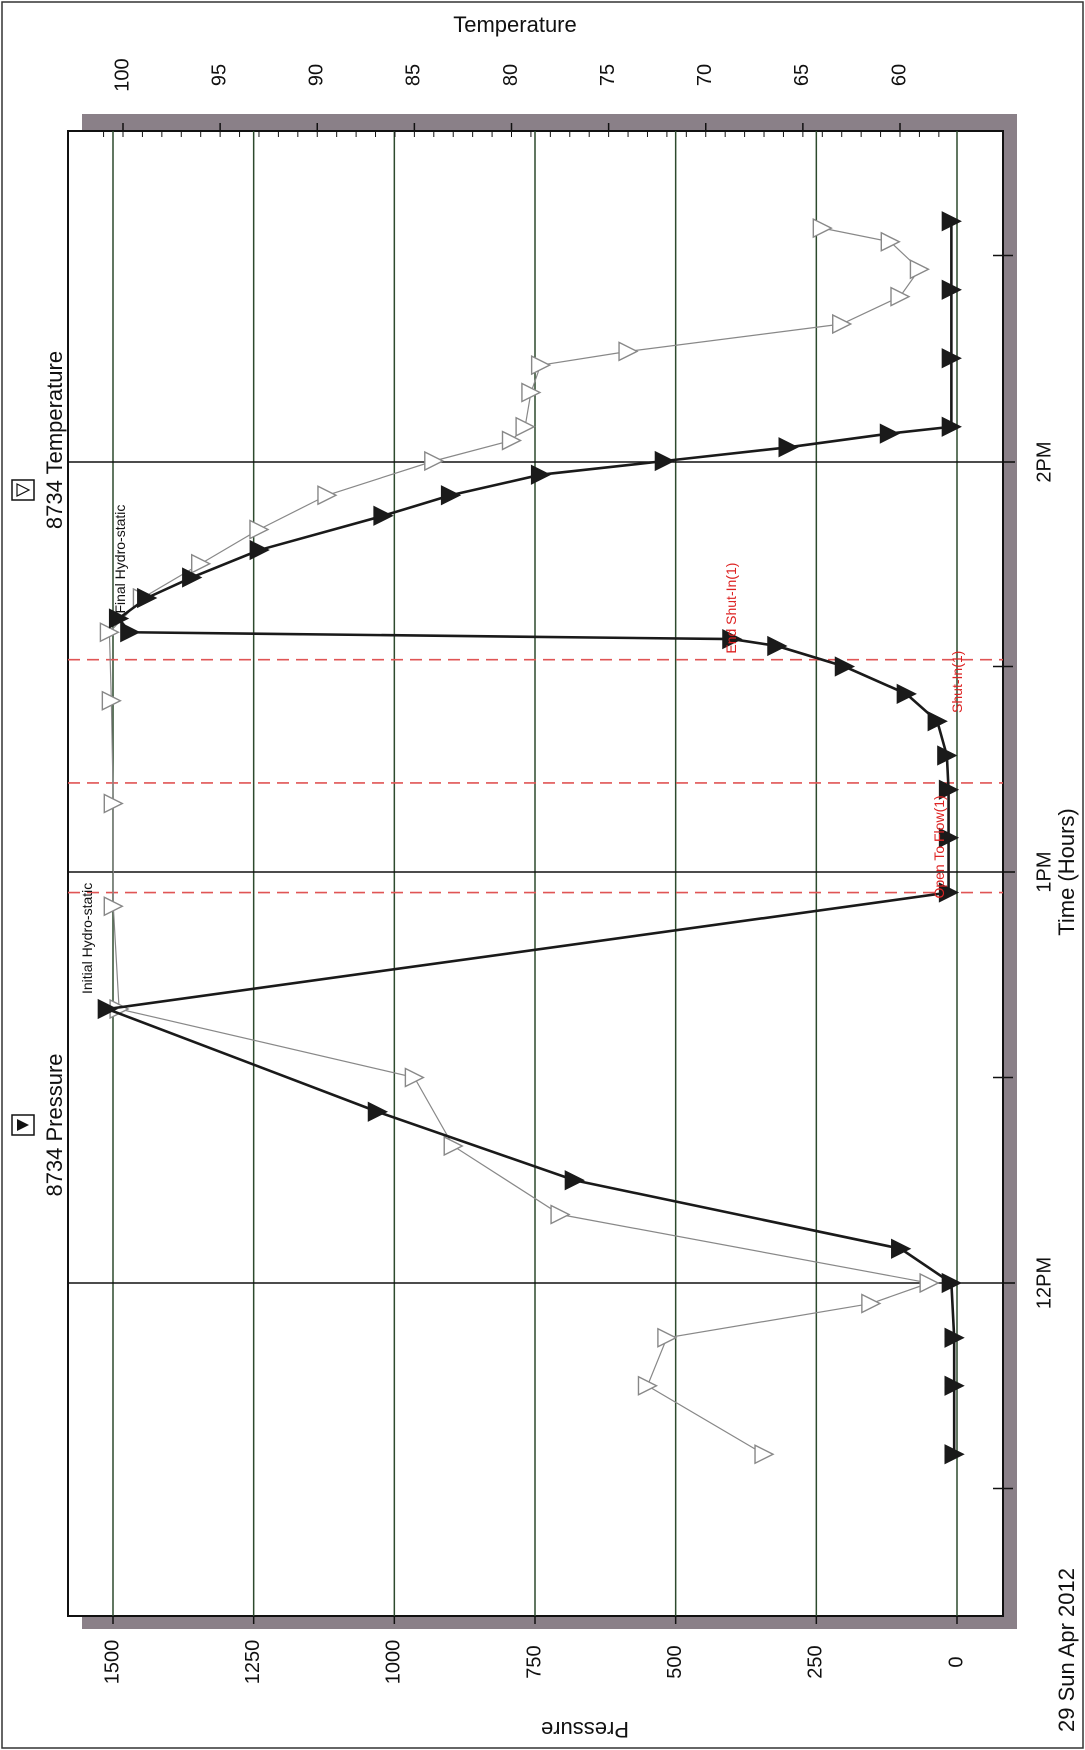 This screenshot has width=1085, height=1750. Describe the element at coordinates (535, 776) in the screenshot. I see `event-markers` at that location.